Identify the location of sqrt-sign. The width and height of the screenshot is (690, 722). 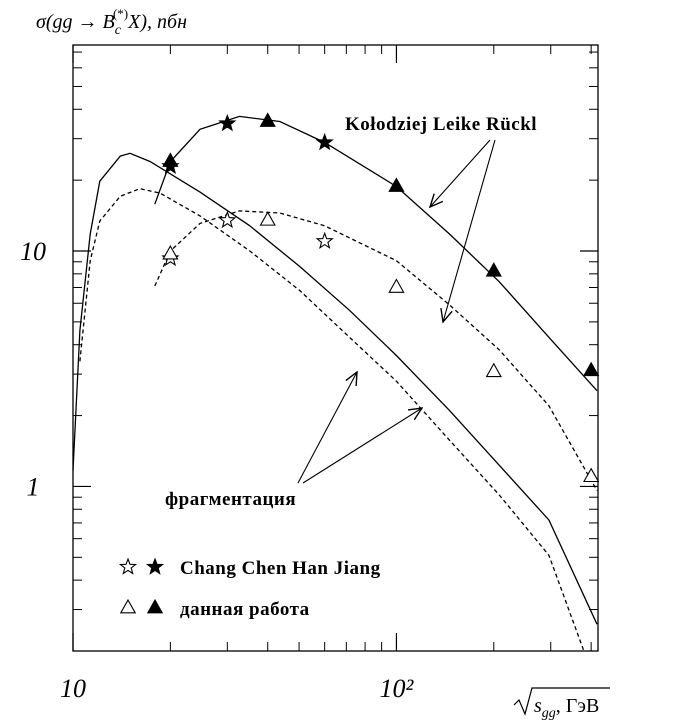
(561, 701).